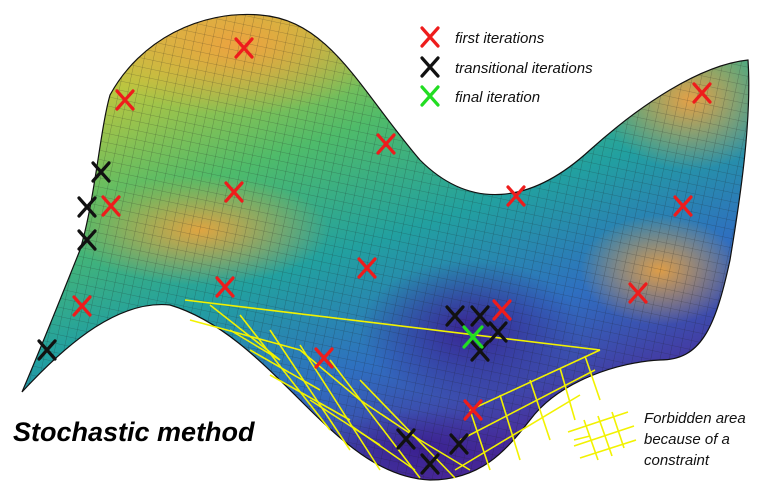 The image size is (769, 486). What do you see at coordinates (134, 432) in the screenshot?
I see `diagram-title: Stochastic method` at bounding box center [134, 432].